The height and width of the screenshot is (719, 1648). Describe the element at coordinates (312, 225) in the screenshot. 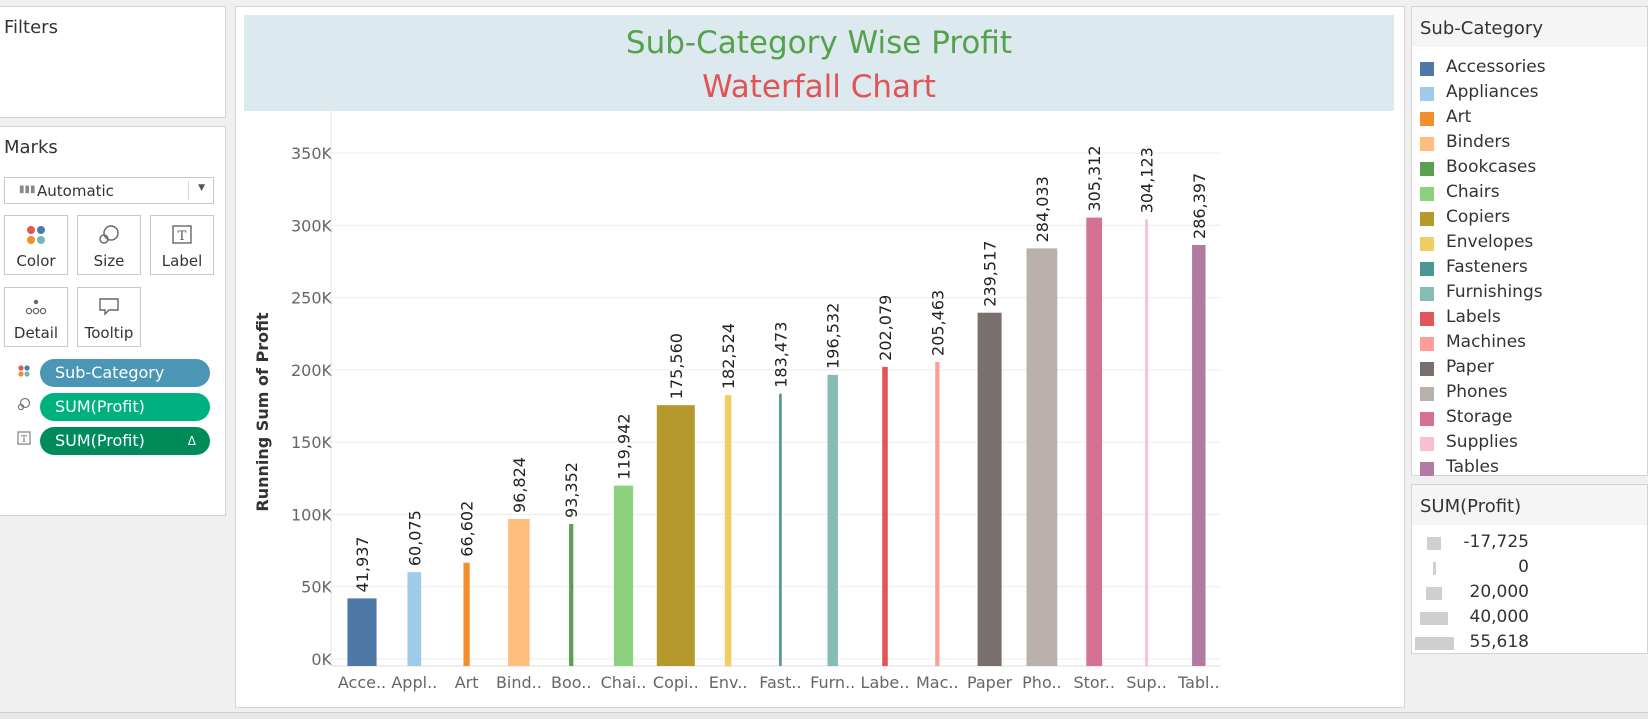

I see `y-tick-label: 300K` at that location.